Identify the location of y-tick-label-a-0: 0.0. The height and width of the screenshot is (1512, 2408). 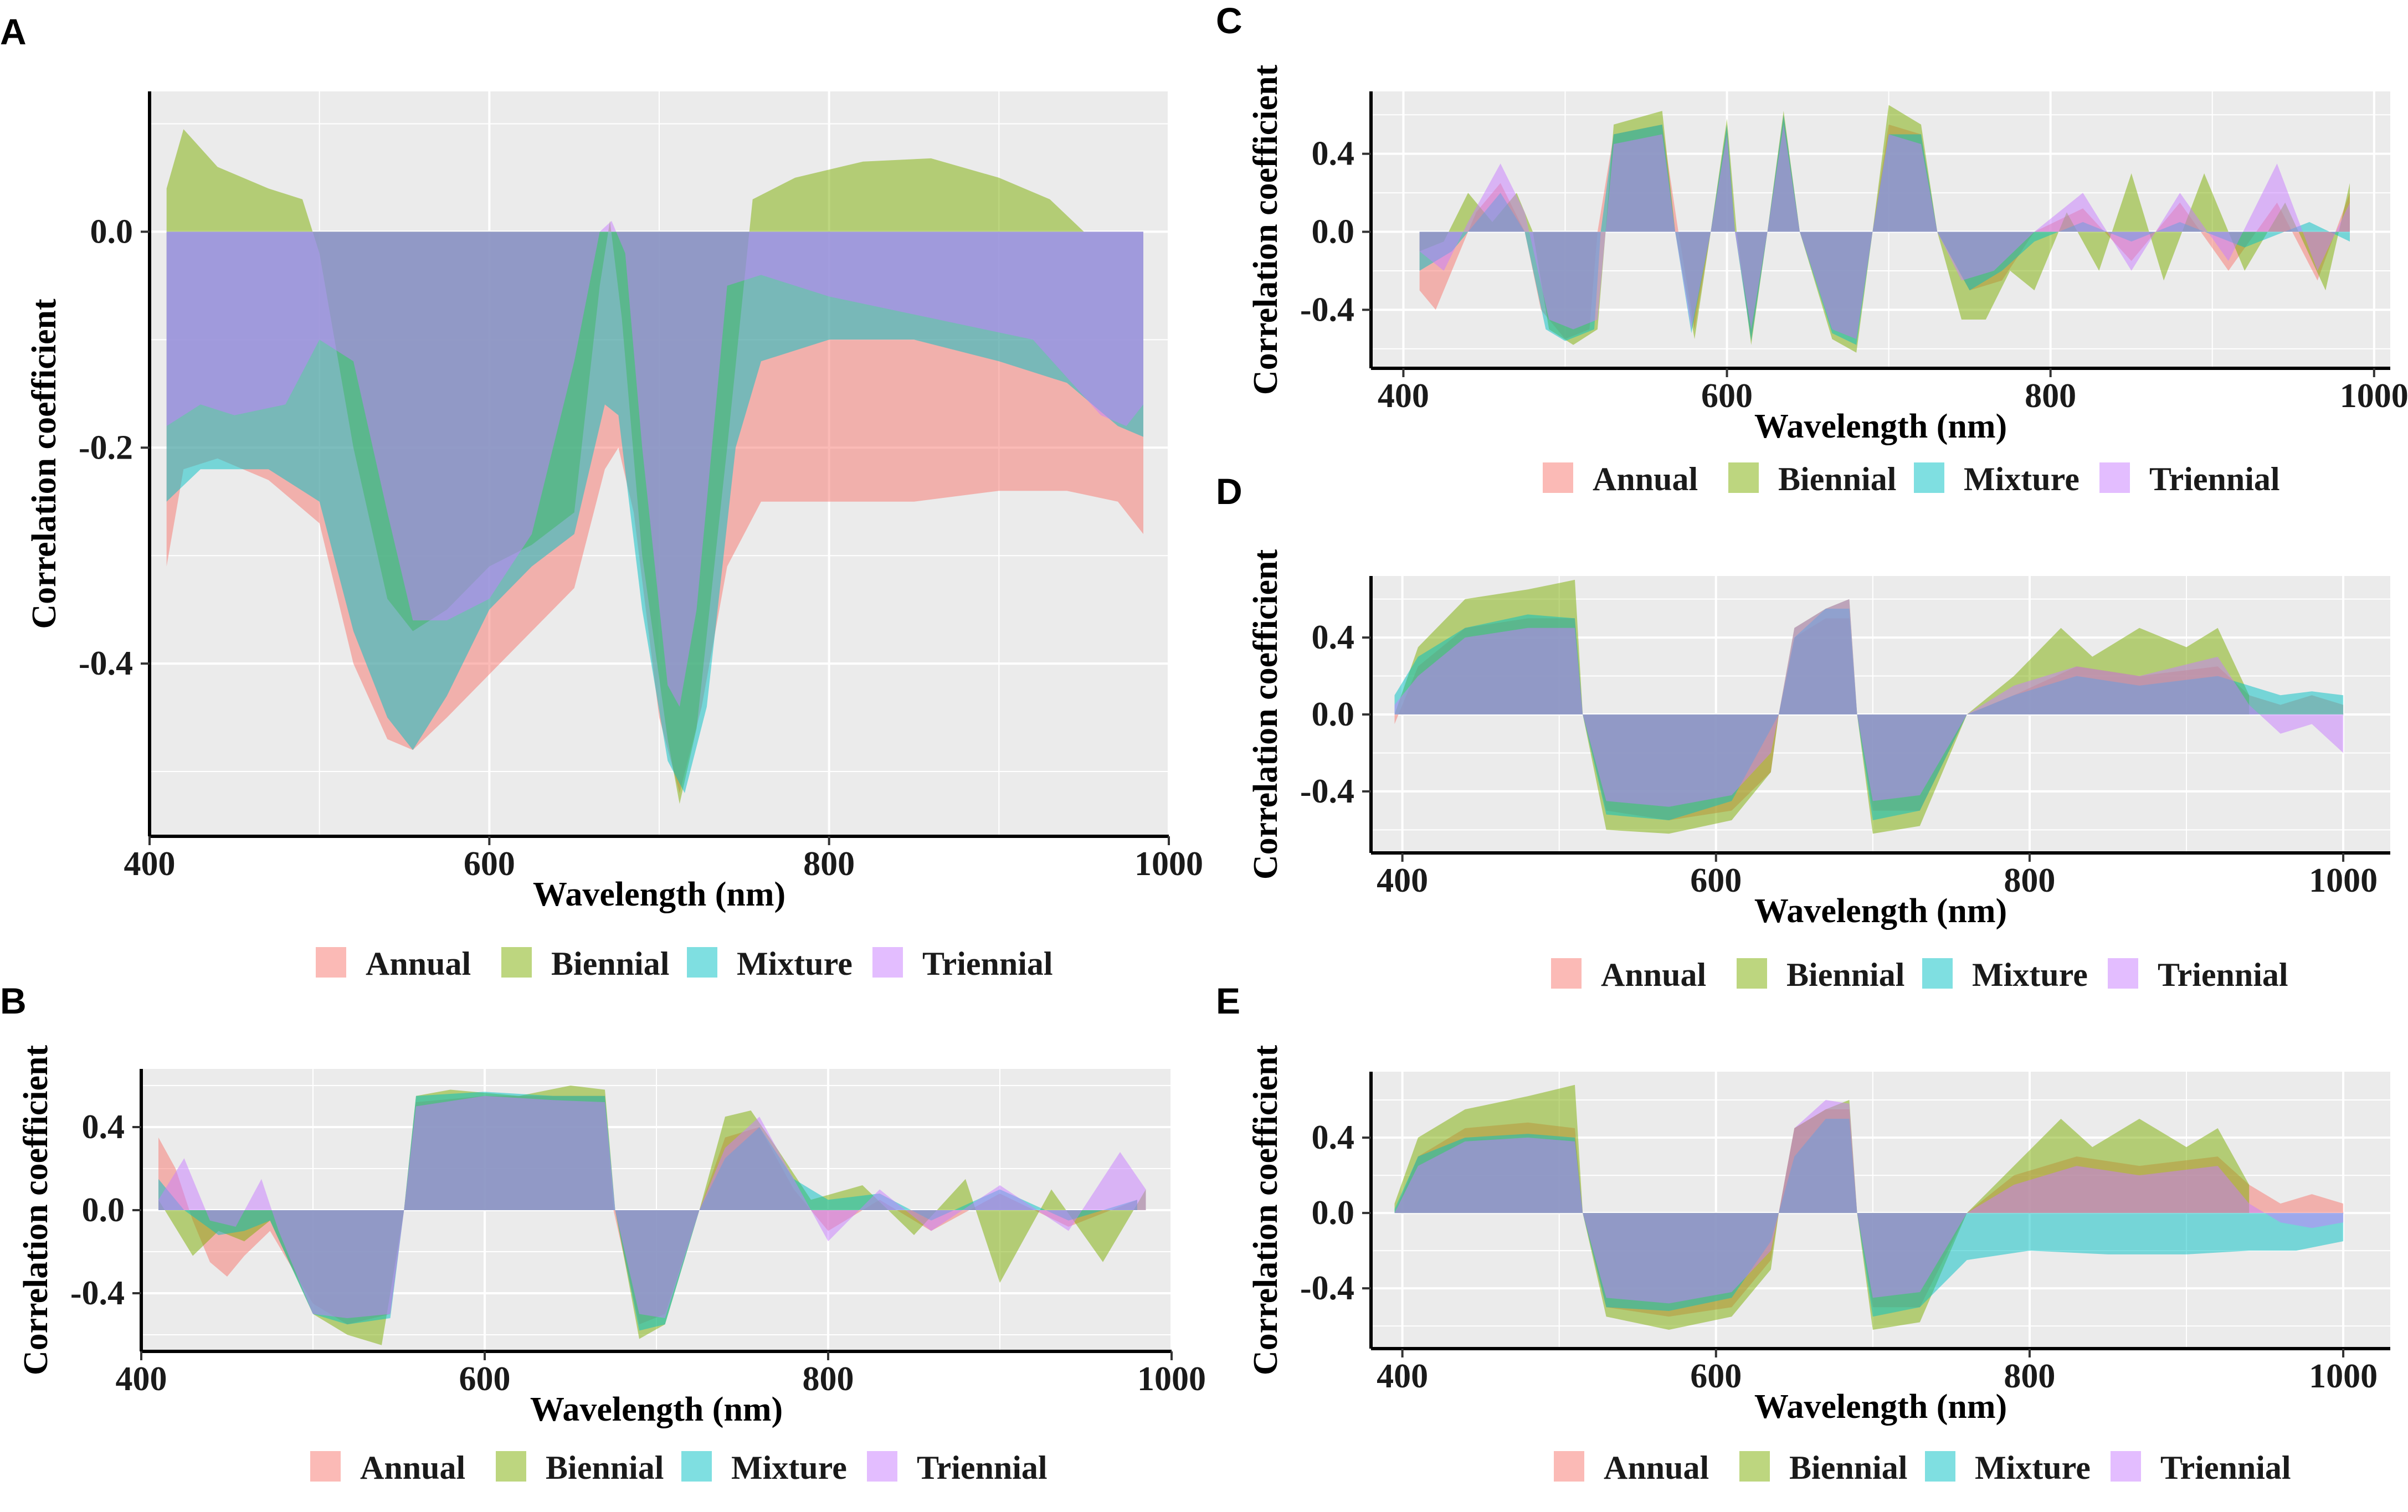
(112, 232).